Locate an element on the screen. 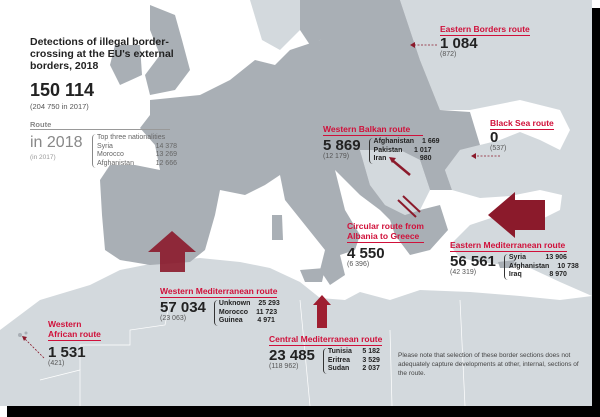 This screenshot has width=600, height=417. route-label-line1: Western is located at coordinates (65, 324).